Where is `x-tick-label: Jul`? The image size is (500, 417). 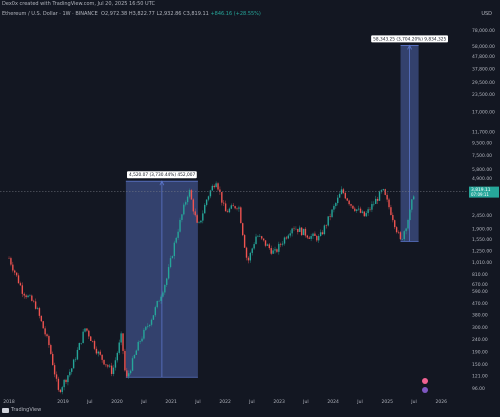 x-tick-label: Jul is located at coordinates (305, 402).